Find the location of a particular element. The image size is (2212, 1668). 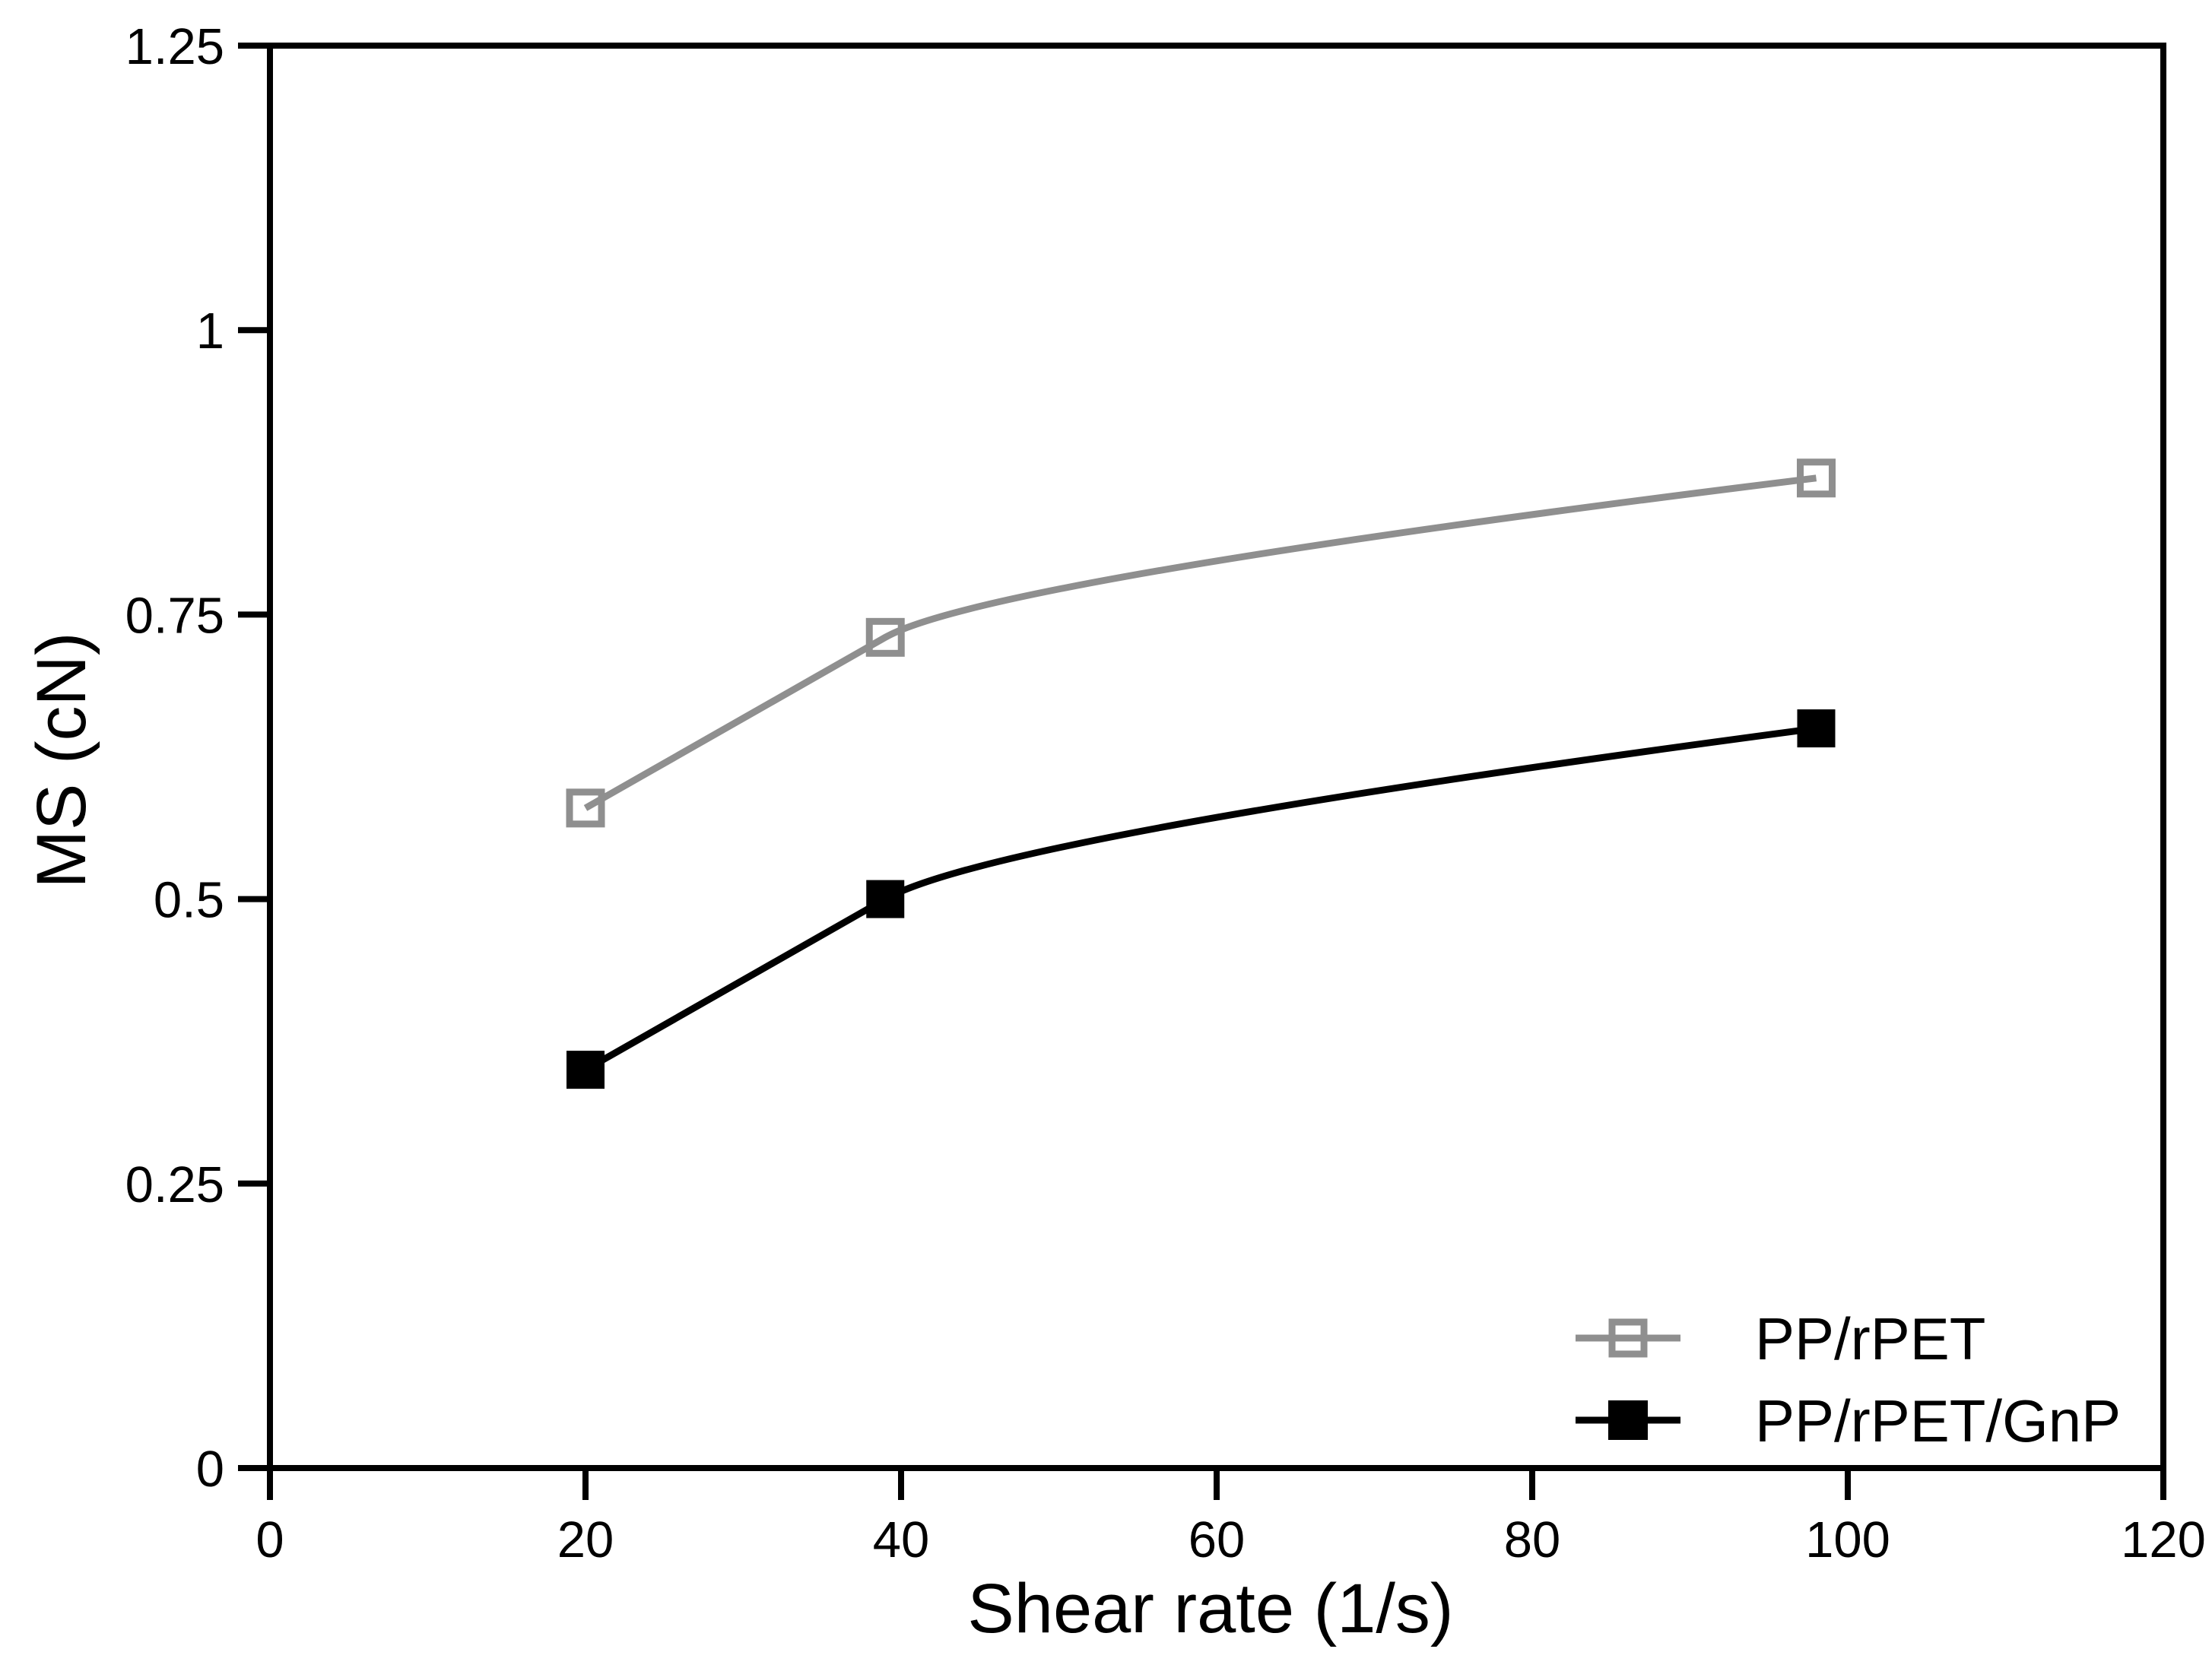

y-tick-label: 0.25 is located at coordinates (174, 1184).